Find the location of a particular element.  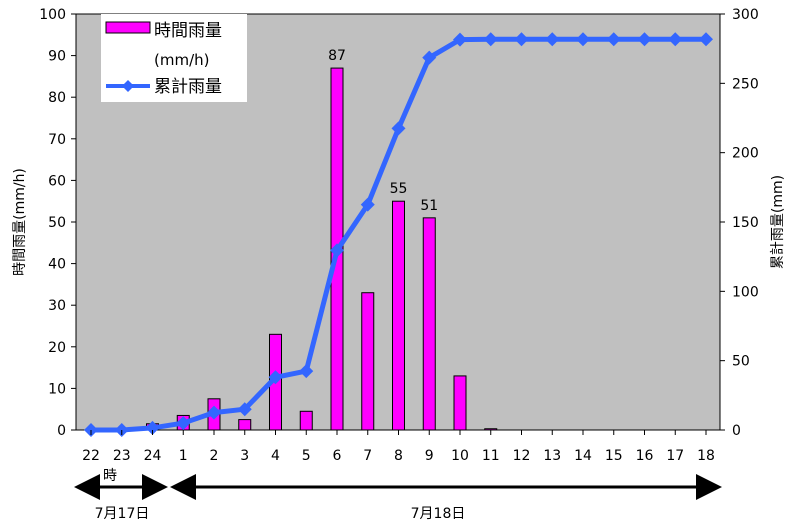

x-tick-label: 10 is located at coordinates (460, 456).